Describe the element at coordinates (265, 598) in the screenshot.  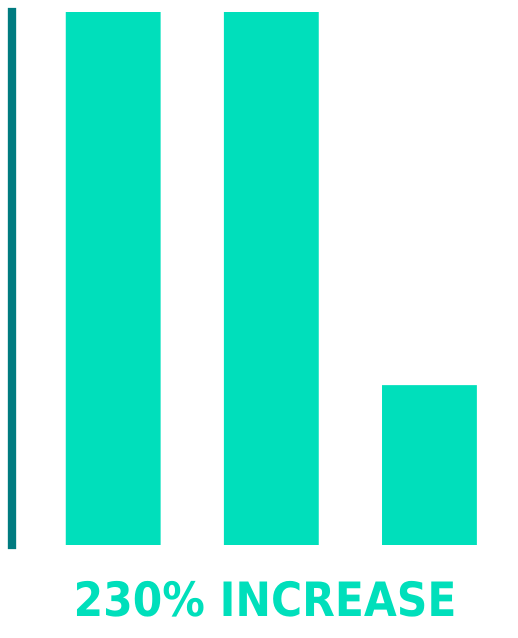
I see `text: 230% INCREASE` at that location.